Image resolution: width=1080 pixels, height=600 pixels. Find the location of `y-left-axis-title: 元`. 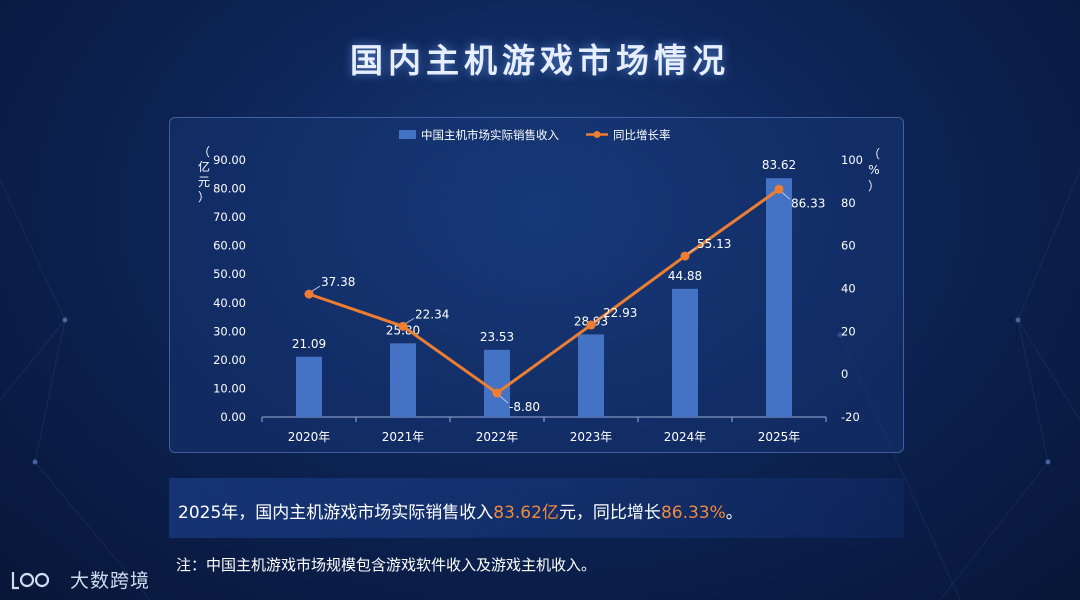

y-left-axis-title: 元 is located at coordinates (204, 182).